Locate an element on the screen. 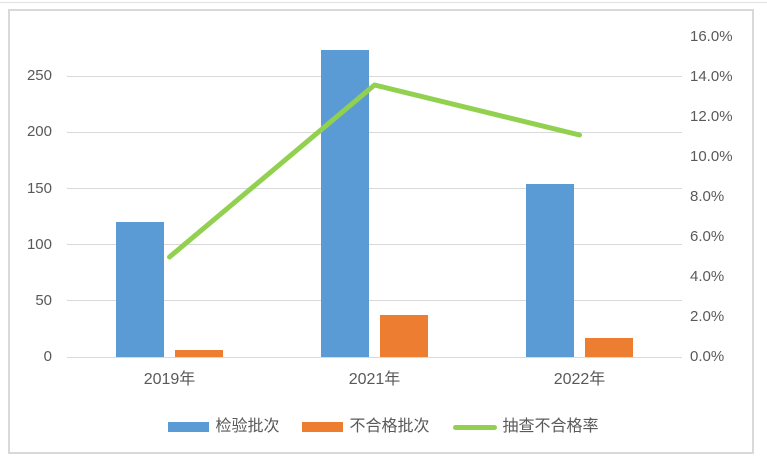 The height and width of the screenshot is (463, 767). left-axis-tick-label: 0 is located at coordinates (47, 356).